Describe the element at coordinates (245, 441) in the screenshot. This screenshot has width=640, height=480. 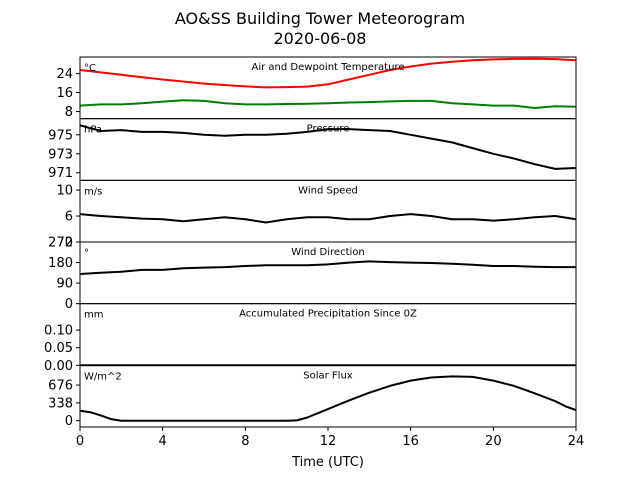
I see `x-tick-label: 8` at that location.